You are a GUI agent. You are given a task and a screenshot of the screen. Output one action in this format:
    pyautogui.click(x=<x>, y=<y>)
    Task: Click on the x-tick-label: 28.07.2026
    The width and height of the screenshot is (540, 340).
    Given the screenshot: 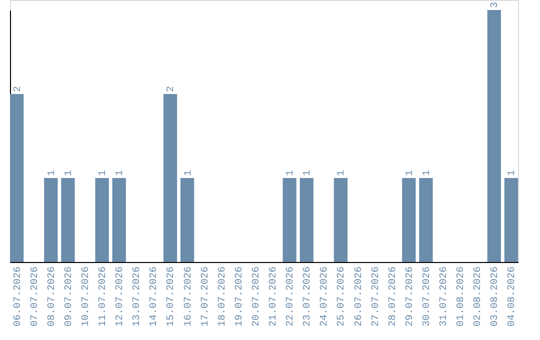 What is the action you would take?
    pyautogui.click(x=393, y=296)
    